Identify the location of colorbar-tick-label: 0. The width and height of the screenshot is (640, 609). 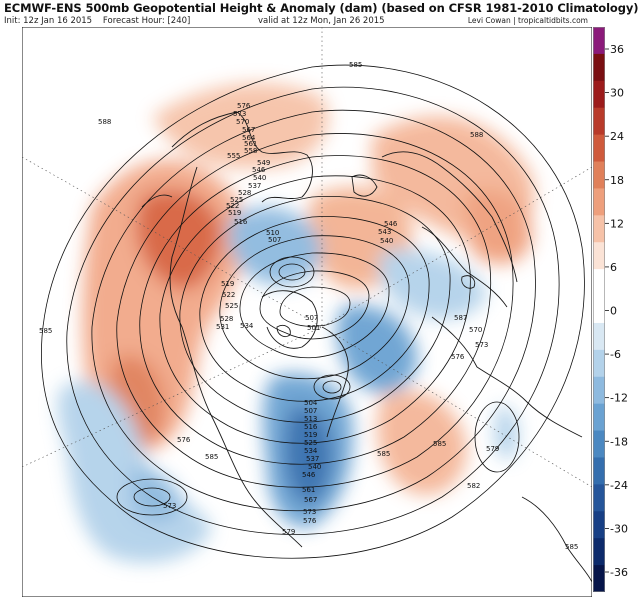
(613, 311).